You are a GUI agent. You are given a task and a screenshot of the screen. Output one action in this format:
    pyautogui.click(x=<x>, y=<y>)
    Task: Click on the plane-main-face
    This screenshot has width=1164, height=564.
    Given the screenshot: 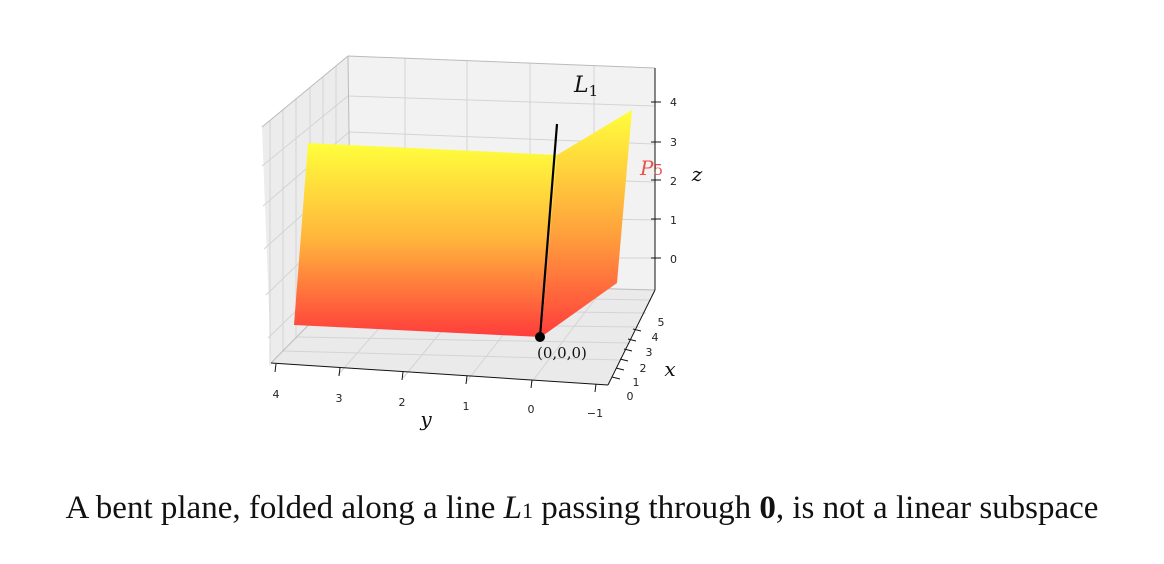 What is the action you would take?
    pyautogui.click(x=425, y=240)
    